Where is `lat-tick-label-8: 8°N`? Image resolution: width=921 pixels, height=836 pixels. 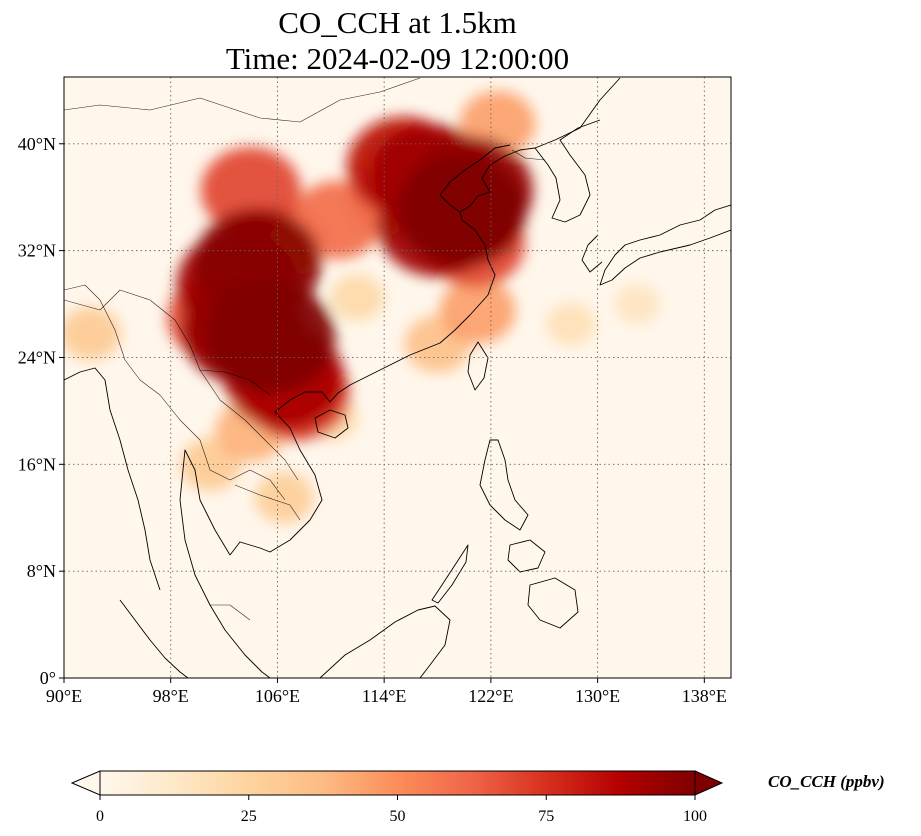 lat-tick-label-8: 8°N is located at coordinates (41, 571).